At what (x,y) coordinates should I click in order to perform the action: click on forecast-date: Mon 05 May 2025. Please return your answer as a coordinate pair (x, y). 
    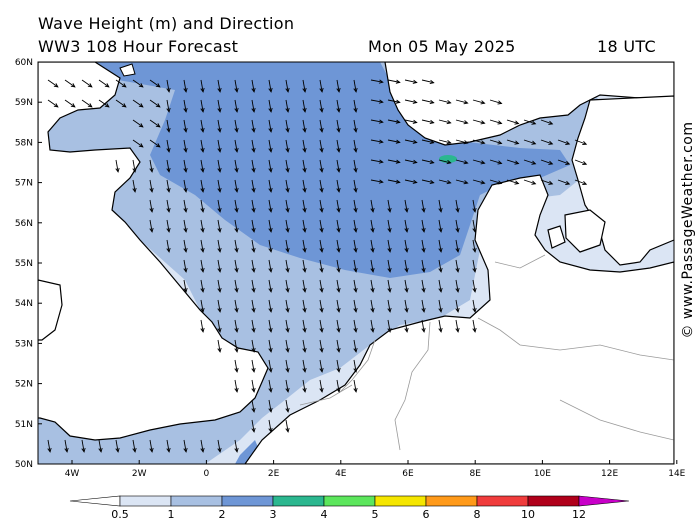
    Looking at the image, I should click on (442, 46).